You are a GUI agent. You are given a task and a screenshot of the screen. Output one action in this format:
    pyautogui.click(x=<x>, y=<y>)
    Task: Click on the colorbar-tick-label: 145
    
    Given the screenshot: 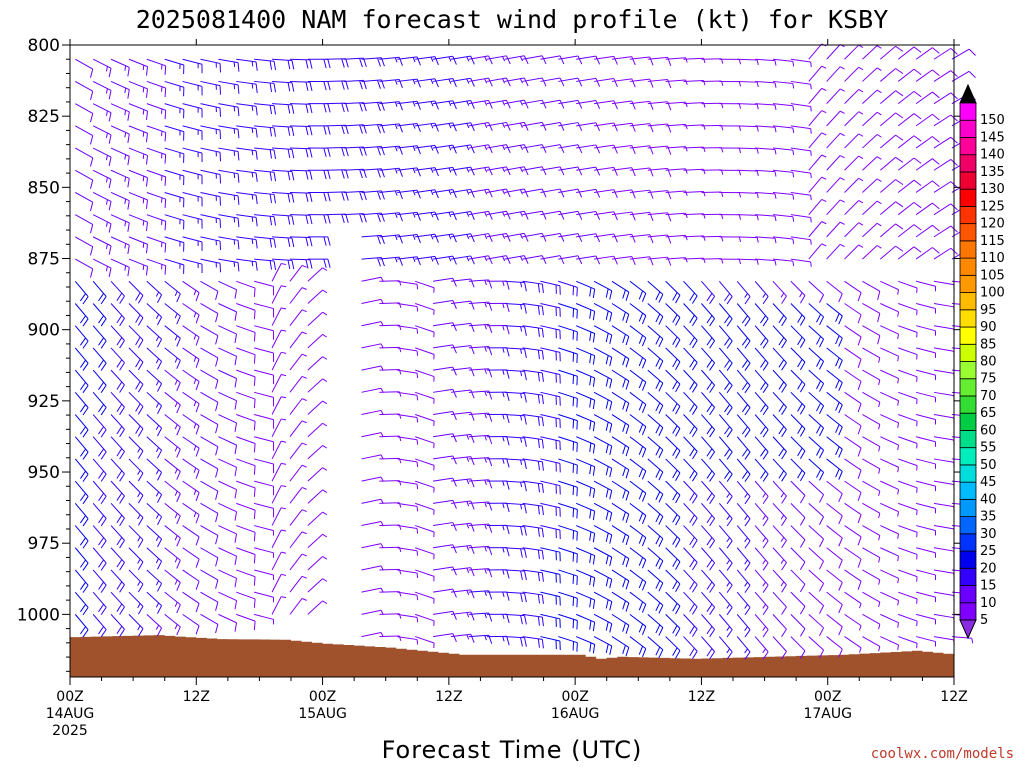 What is the action you would take?
    pyautogui.click(x=992, y=137)
    